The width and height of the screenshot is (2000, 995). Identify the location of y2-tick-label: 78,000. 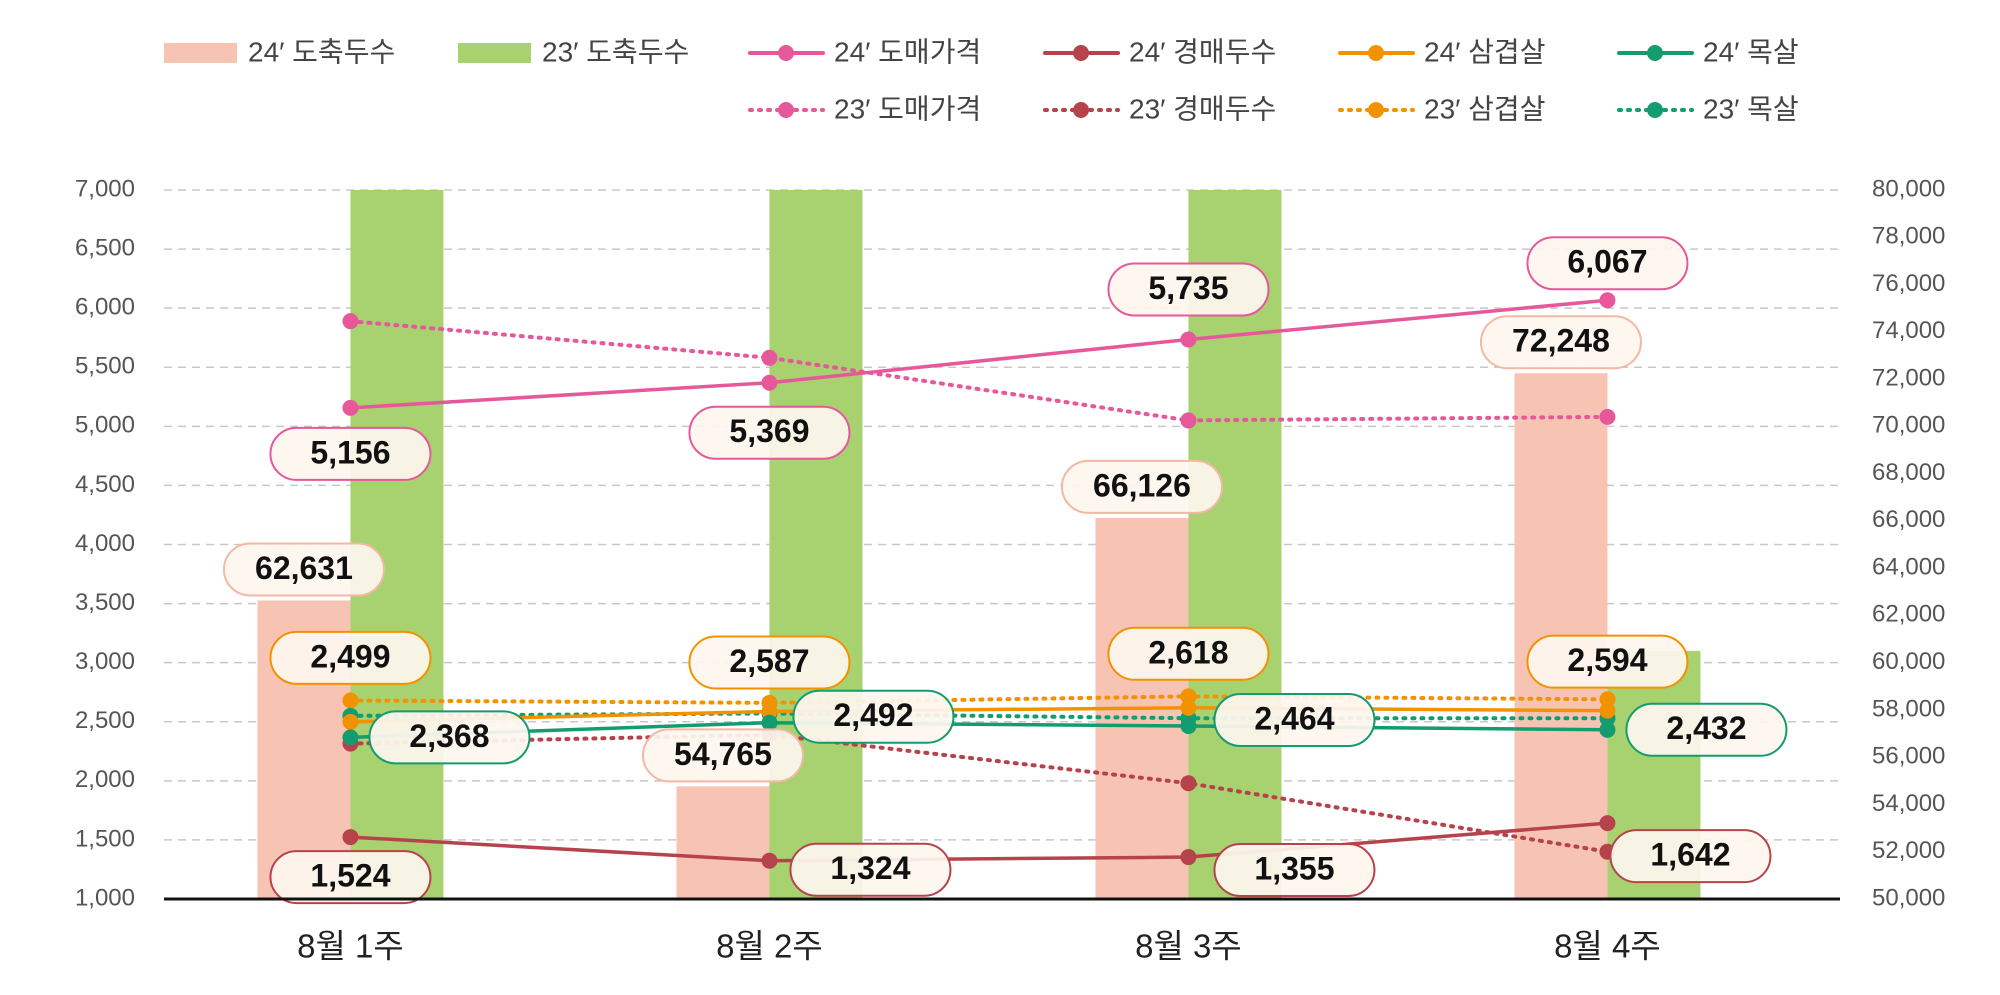
(1908, 236).